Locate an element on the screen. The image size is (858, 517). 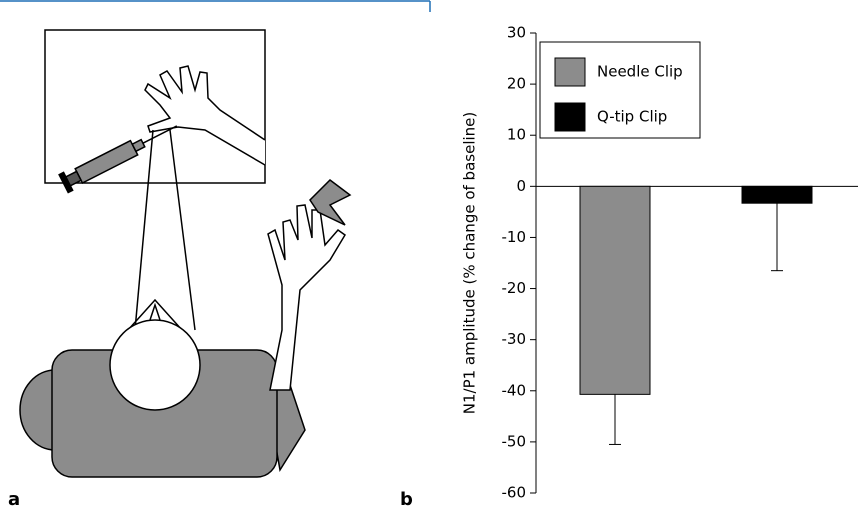
y-tick-label: 30 is located at coordinates (516, 33).